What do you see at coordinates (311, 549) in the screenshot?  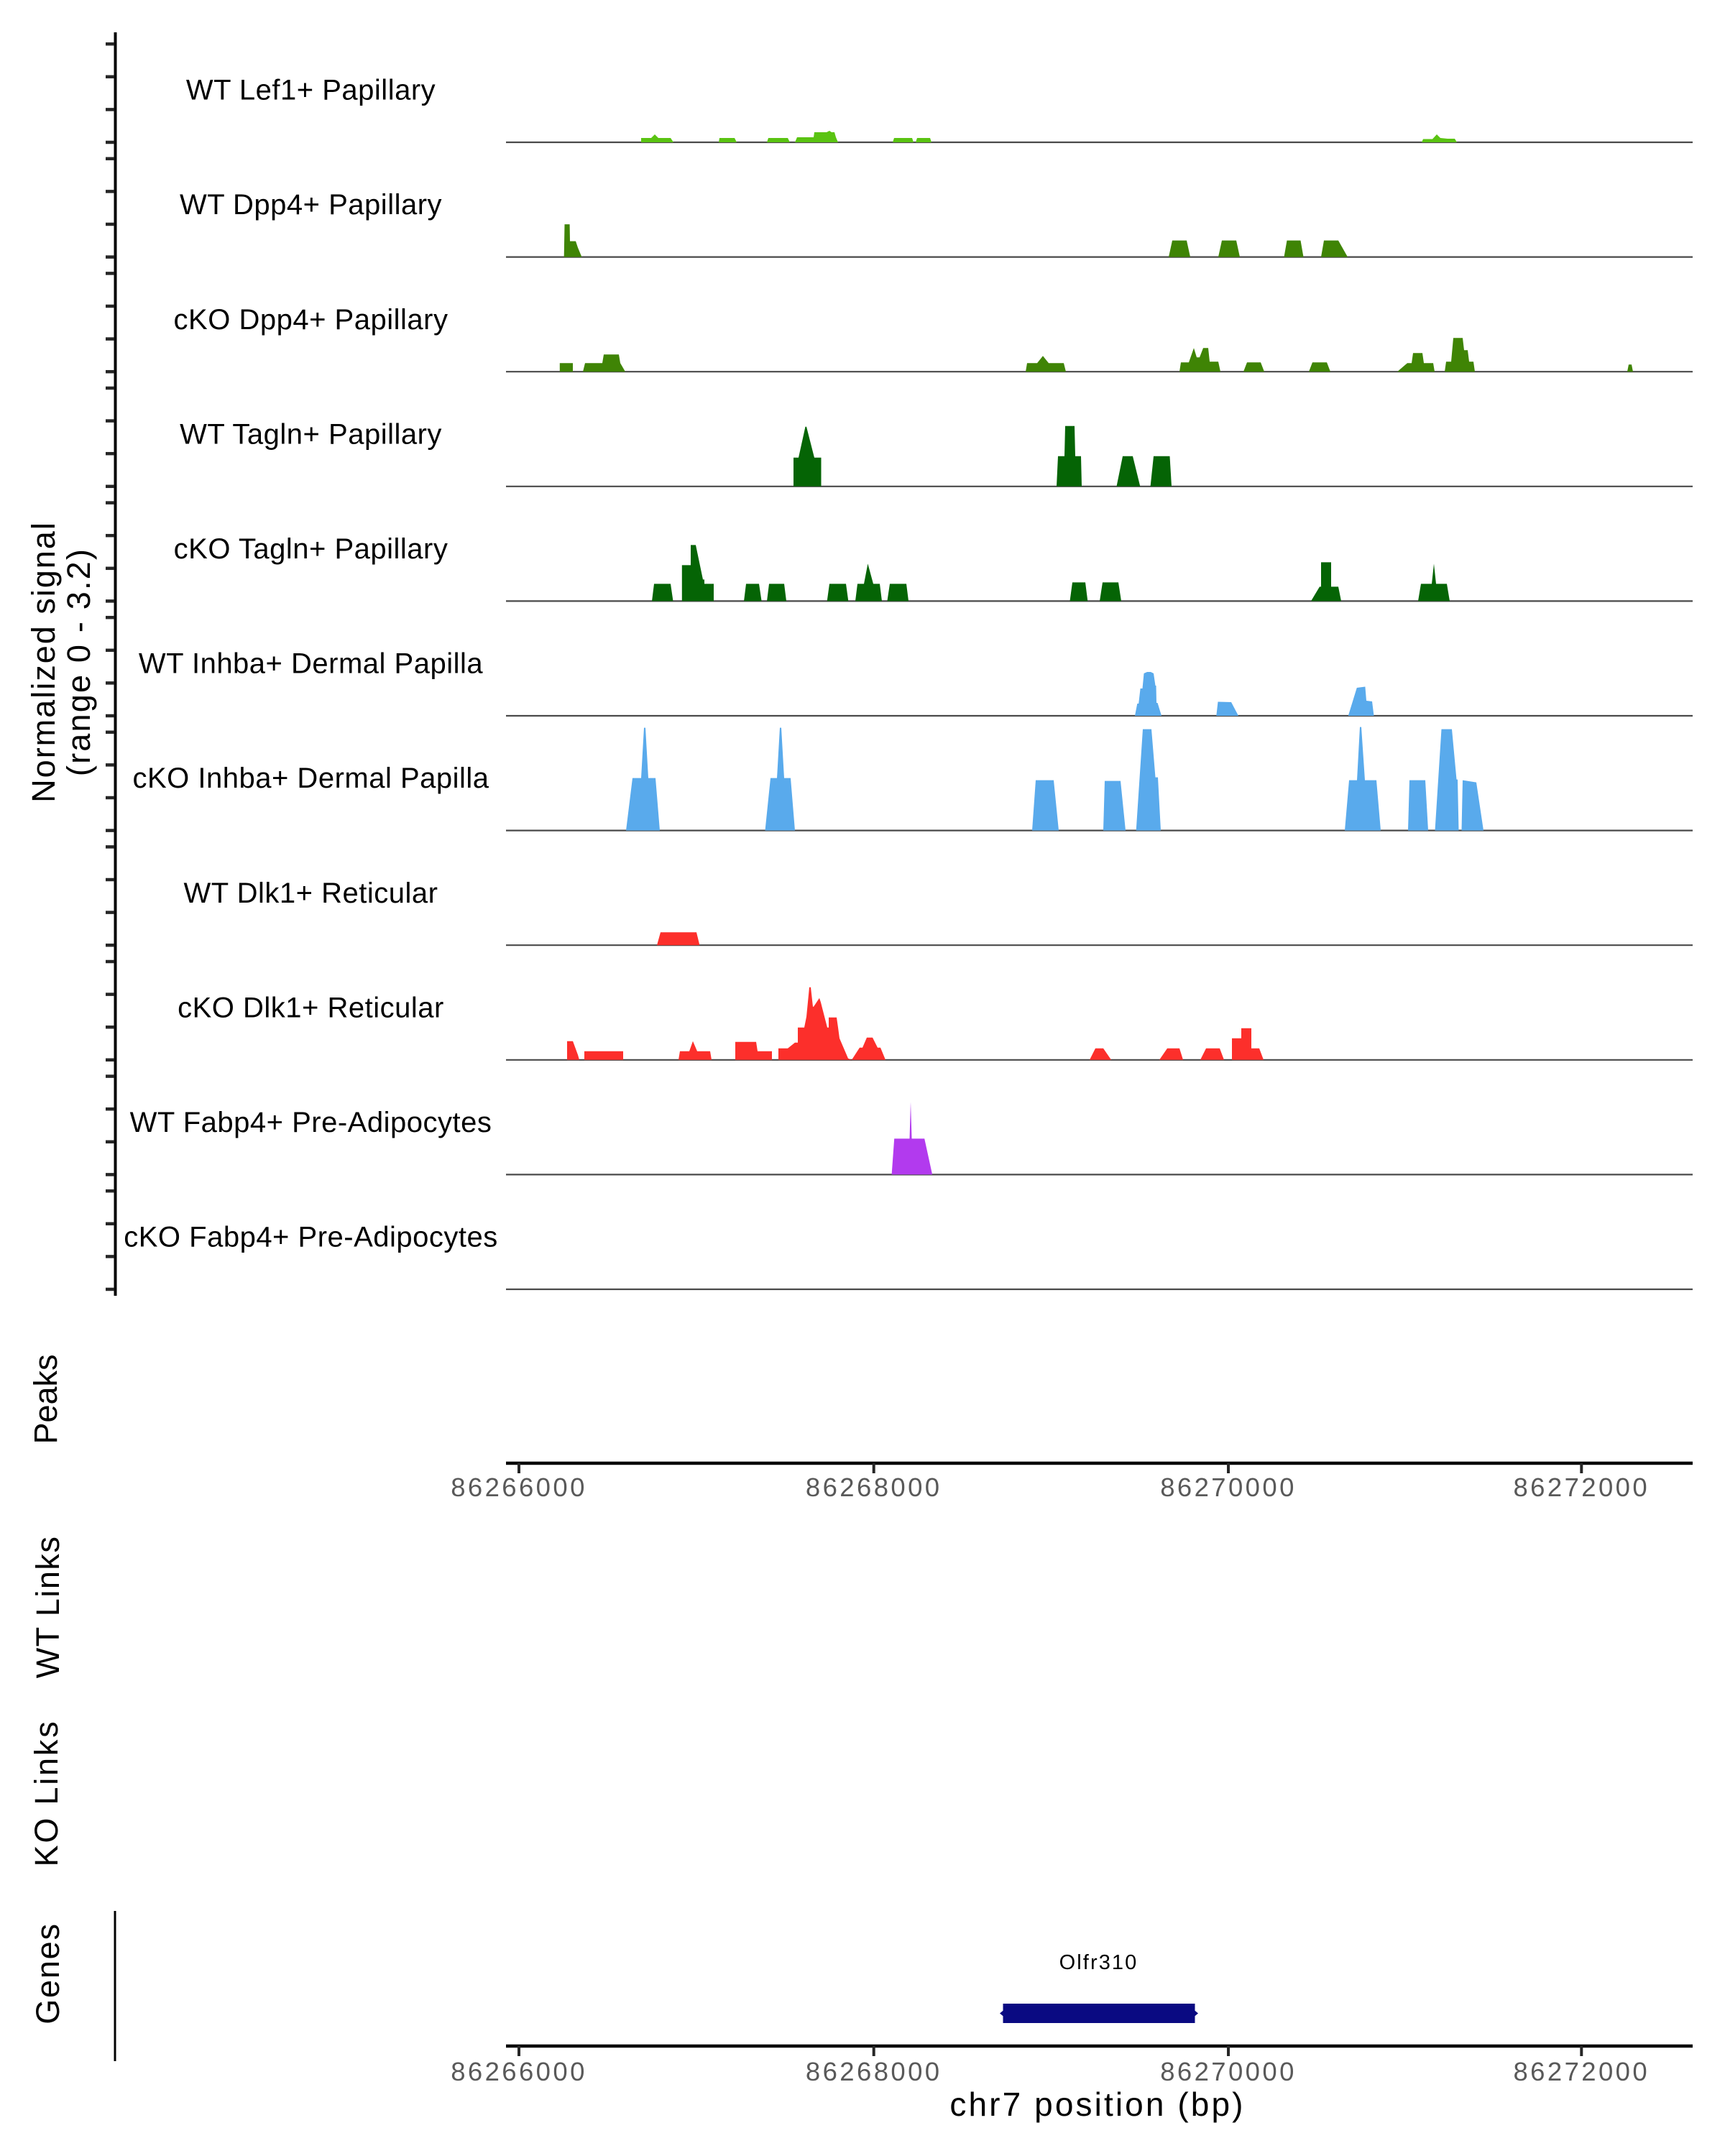 I see `svg-text: cKO Tagln+ Papillary` at bounding box center [311, 549].